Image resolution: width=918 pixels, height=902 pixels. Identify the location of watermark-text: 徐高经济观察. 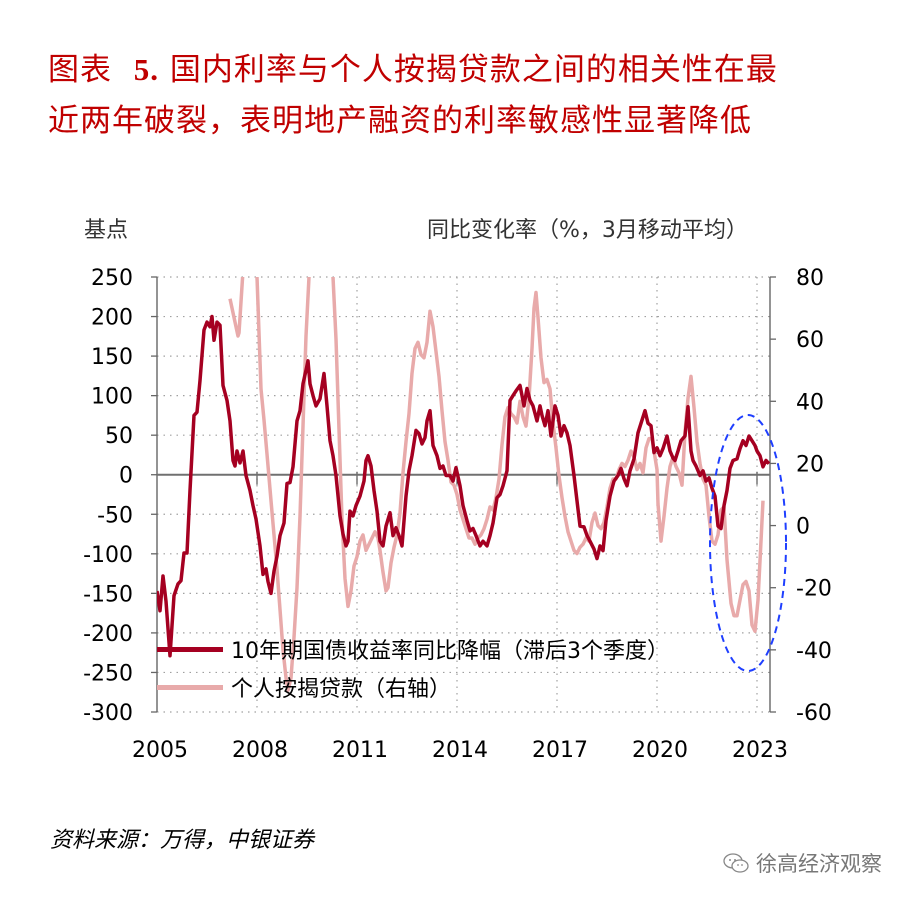
(819, 864).